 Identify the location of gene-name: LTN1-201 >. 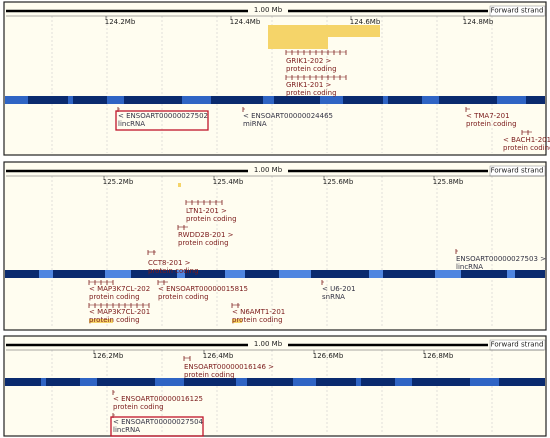
(206, 211).